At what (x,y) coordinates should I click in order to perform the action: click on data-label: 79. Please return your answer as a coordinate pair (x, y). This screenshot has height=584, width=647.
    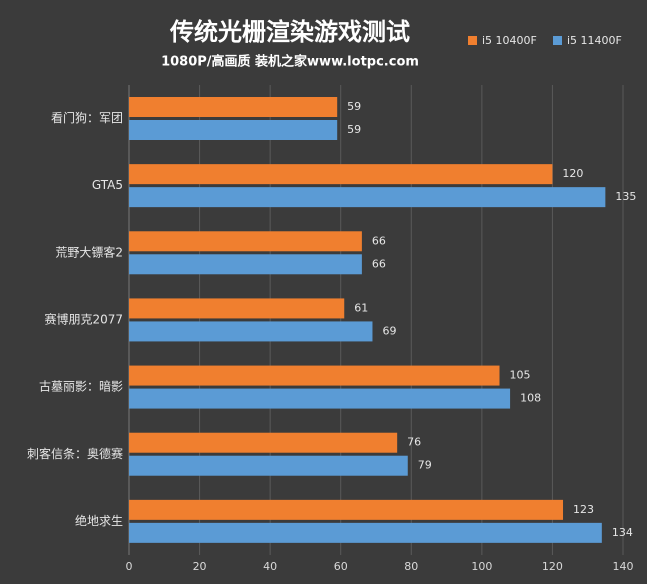
    Looking at the image, I should click on (425, 465).